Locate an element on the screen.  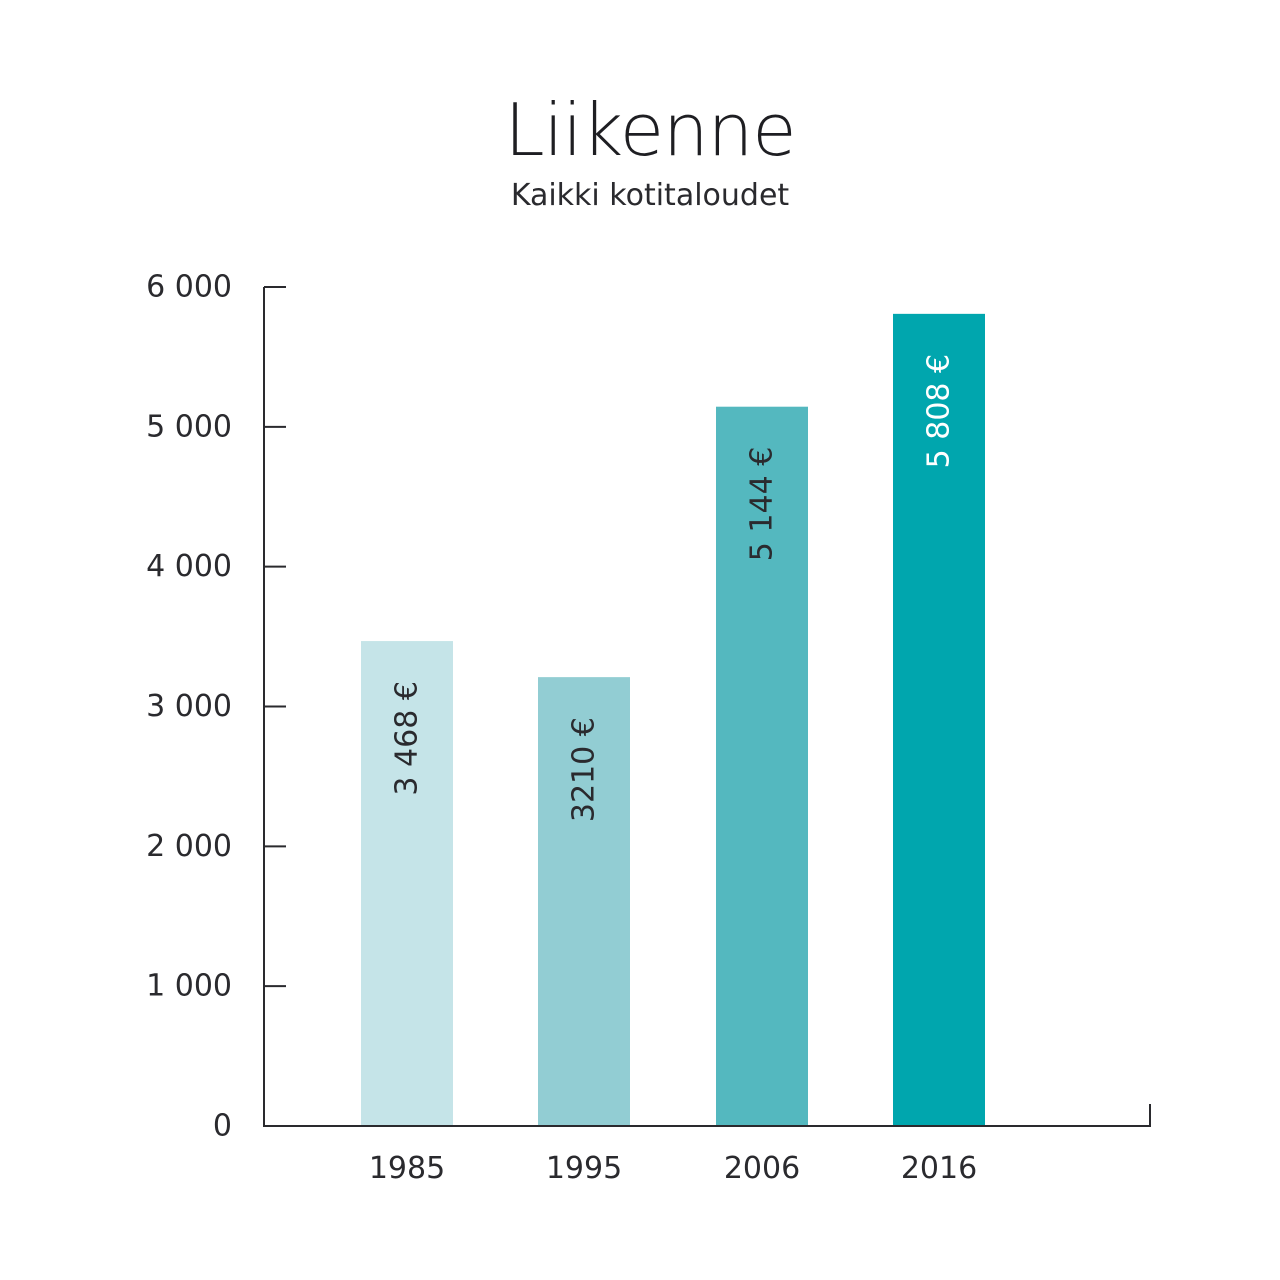
y-tick-label: 0 is located at coordinates (222, 1126).